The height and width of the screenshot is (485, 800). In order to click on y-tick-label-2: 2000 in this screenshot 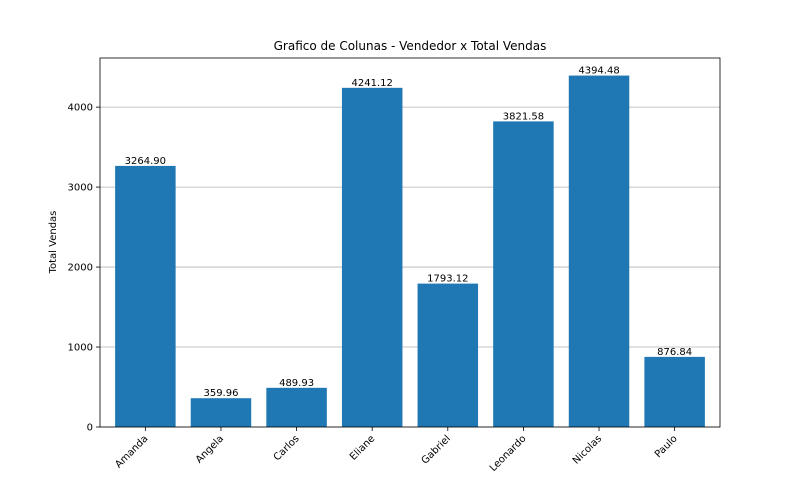, I will do `click(80, 268)`.